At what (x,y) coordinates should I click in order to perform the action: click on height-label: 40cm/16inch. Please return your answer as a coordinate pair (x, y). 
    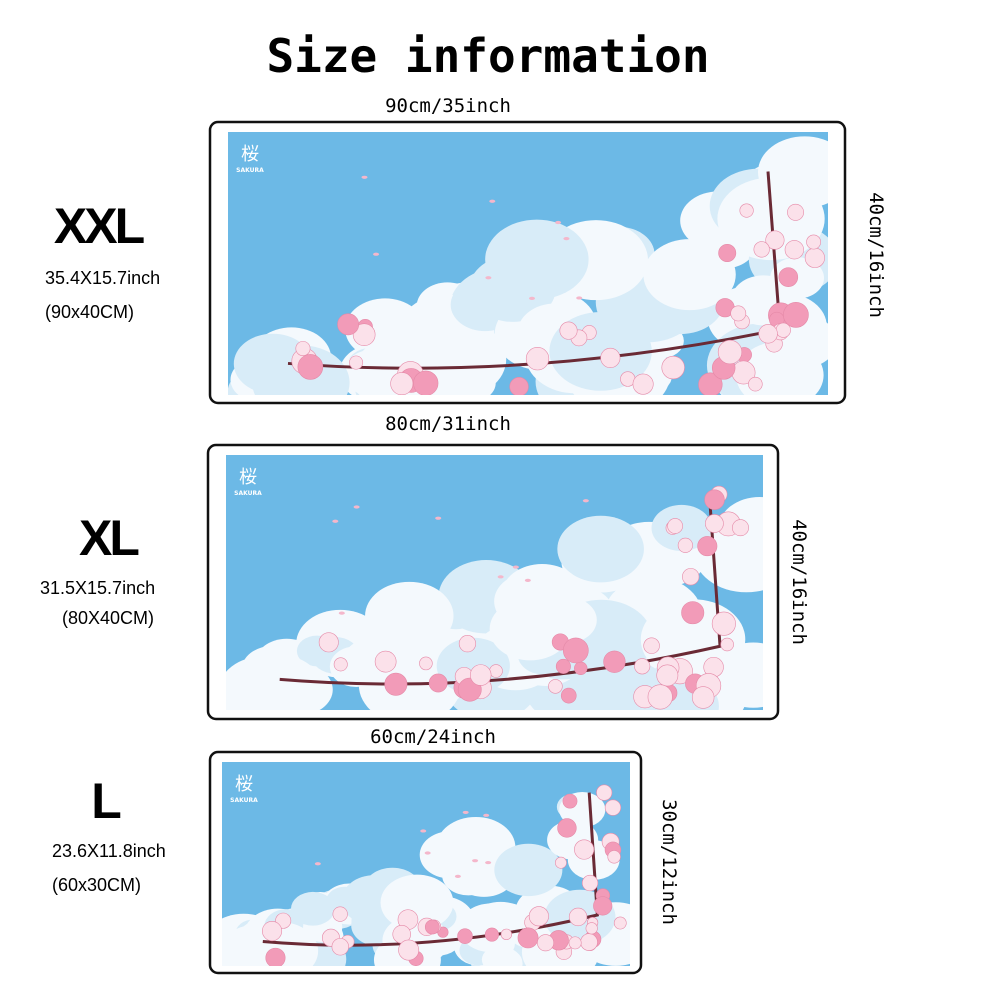
    Looking at the image, I should click on (876, 255).